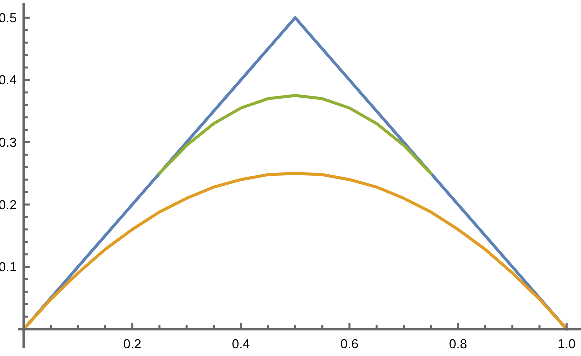  What do you see at coordinates (567, 344) in the screenshot?
I see `x-tick-label: 1.0` at bounding box center [567, 344].